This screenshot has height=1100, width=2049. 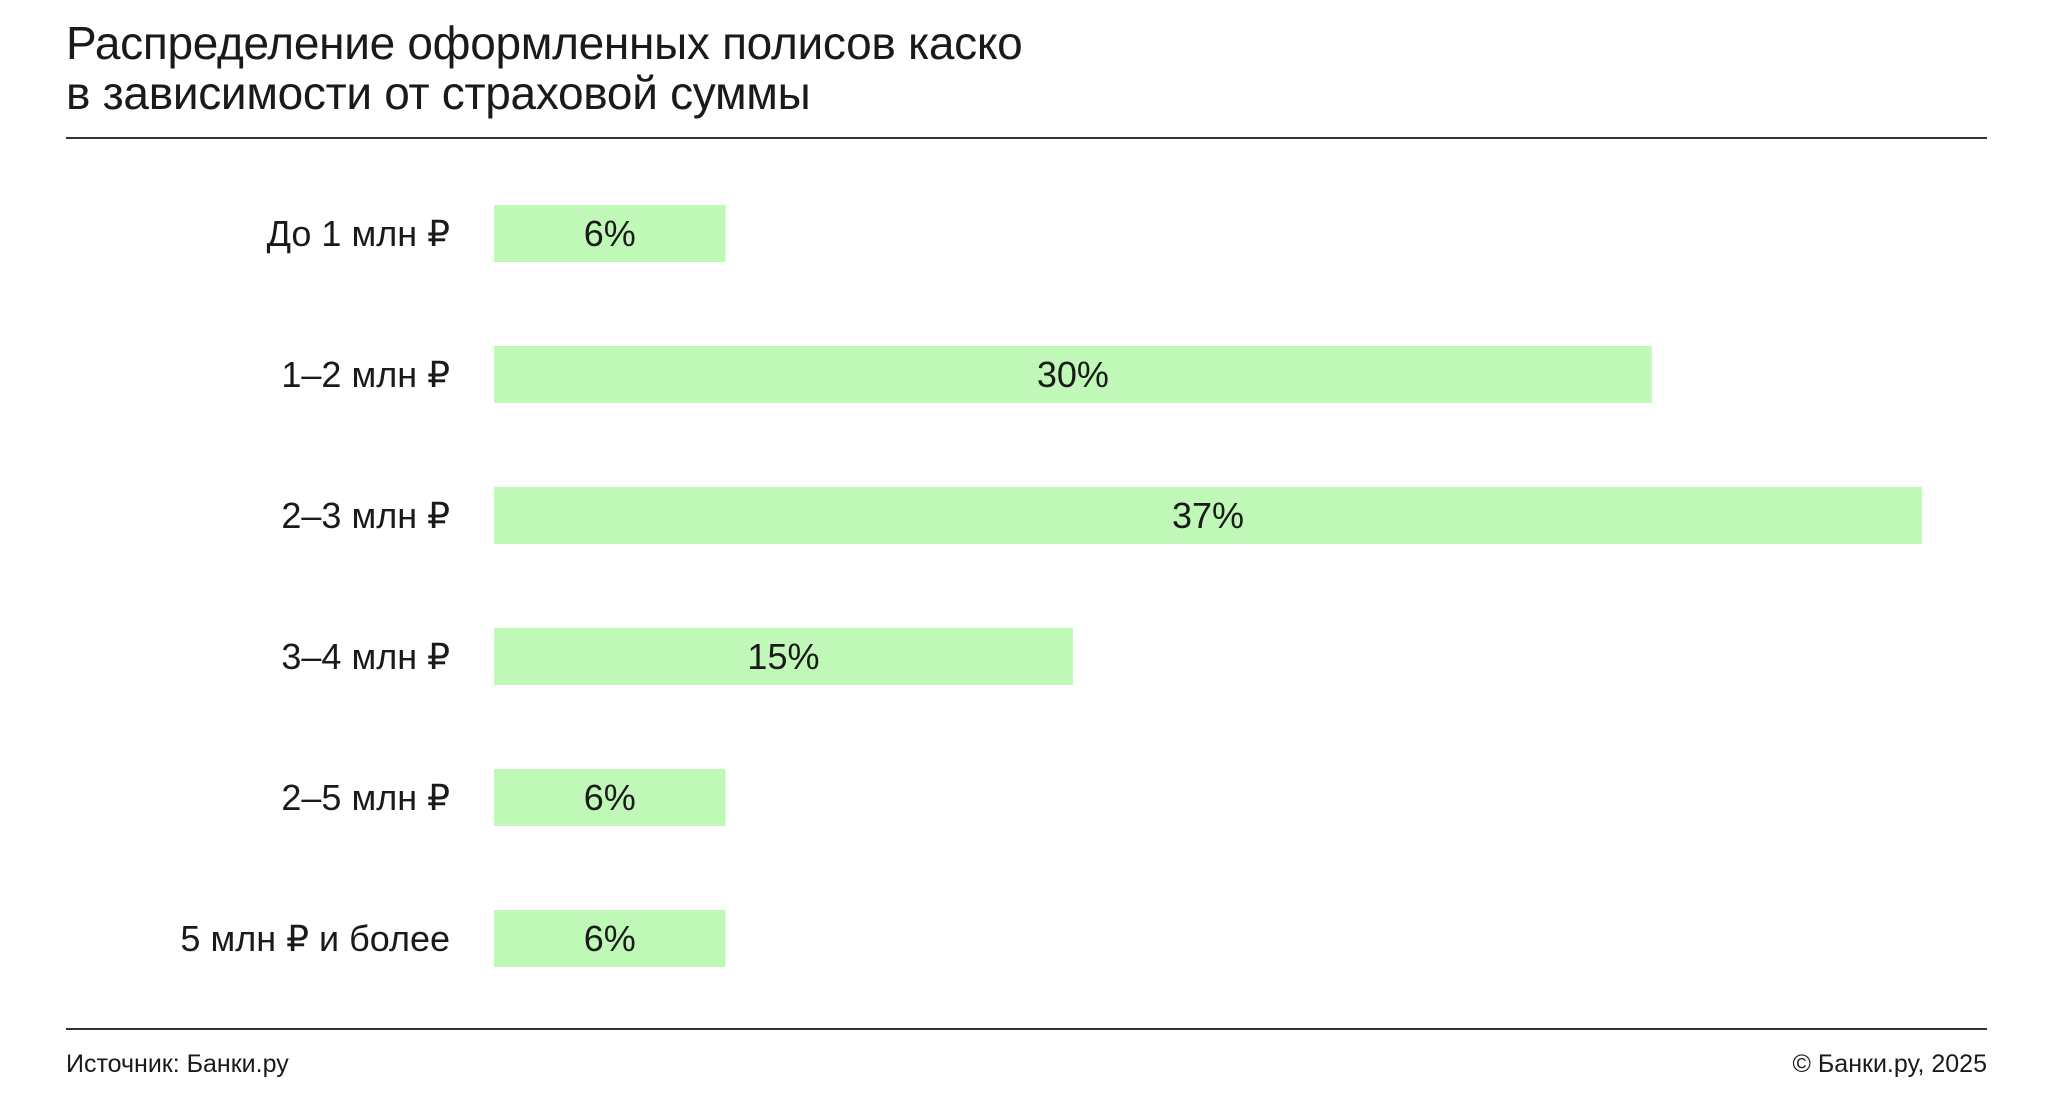 I want to click on chart-title-line-2: в зависимости от страховой суммы, so click(x=438, y=93).